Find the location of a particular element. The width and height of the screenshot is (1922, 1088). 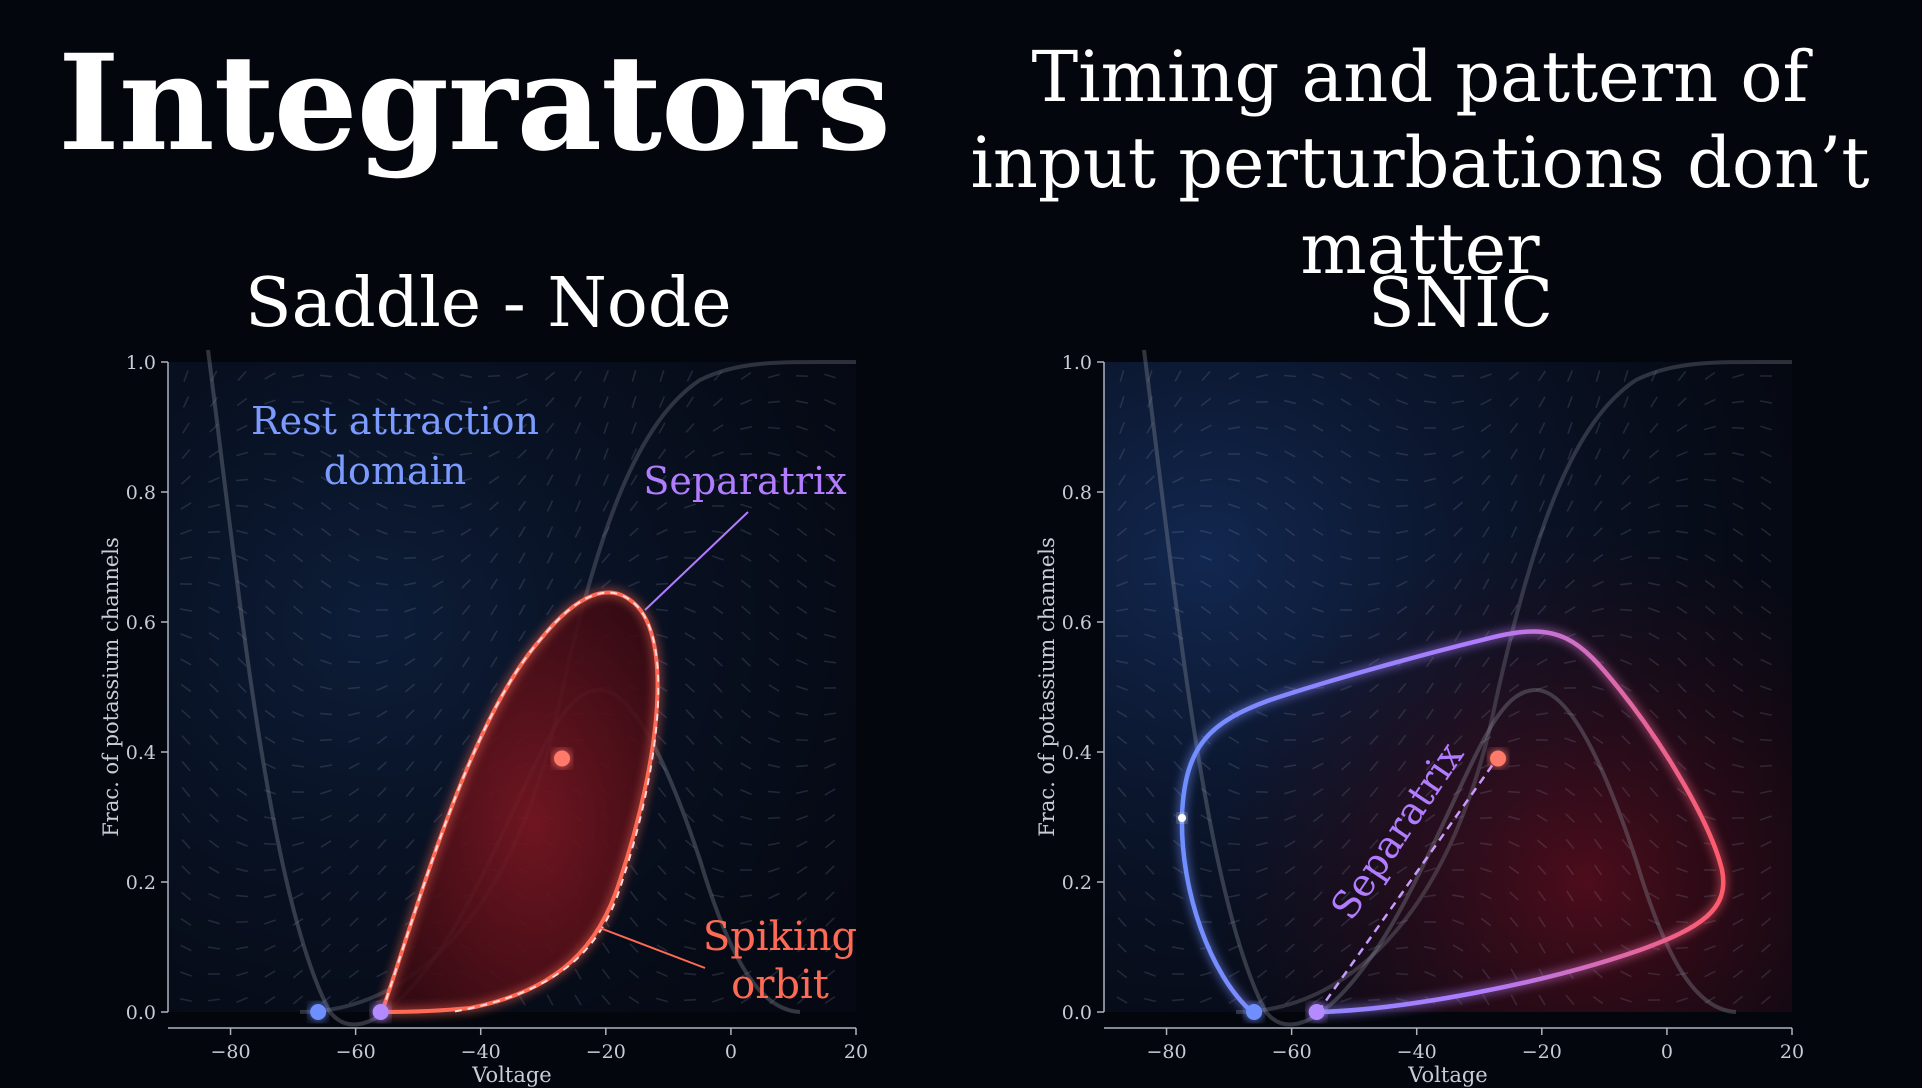

right-x-tick-label: −20 is located at coordinates (1542, 1052).